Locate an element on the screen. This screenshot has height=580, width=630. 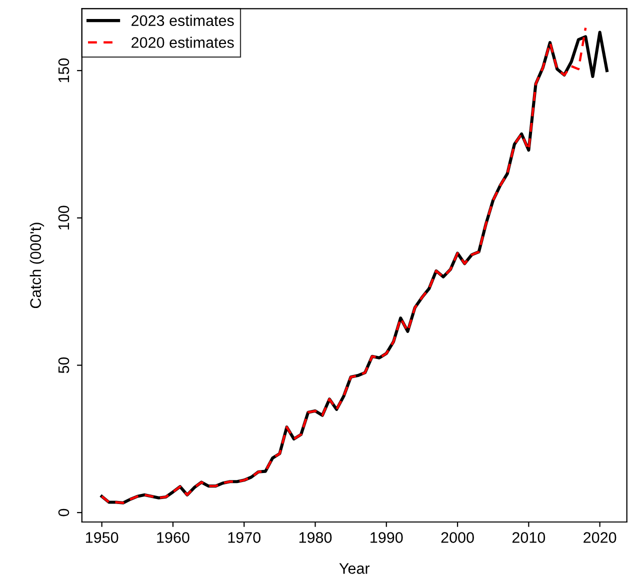
y-axis-title: Catch (000't) is located at coordinates (37, 265).